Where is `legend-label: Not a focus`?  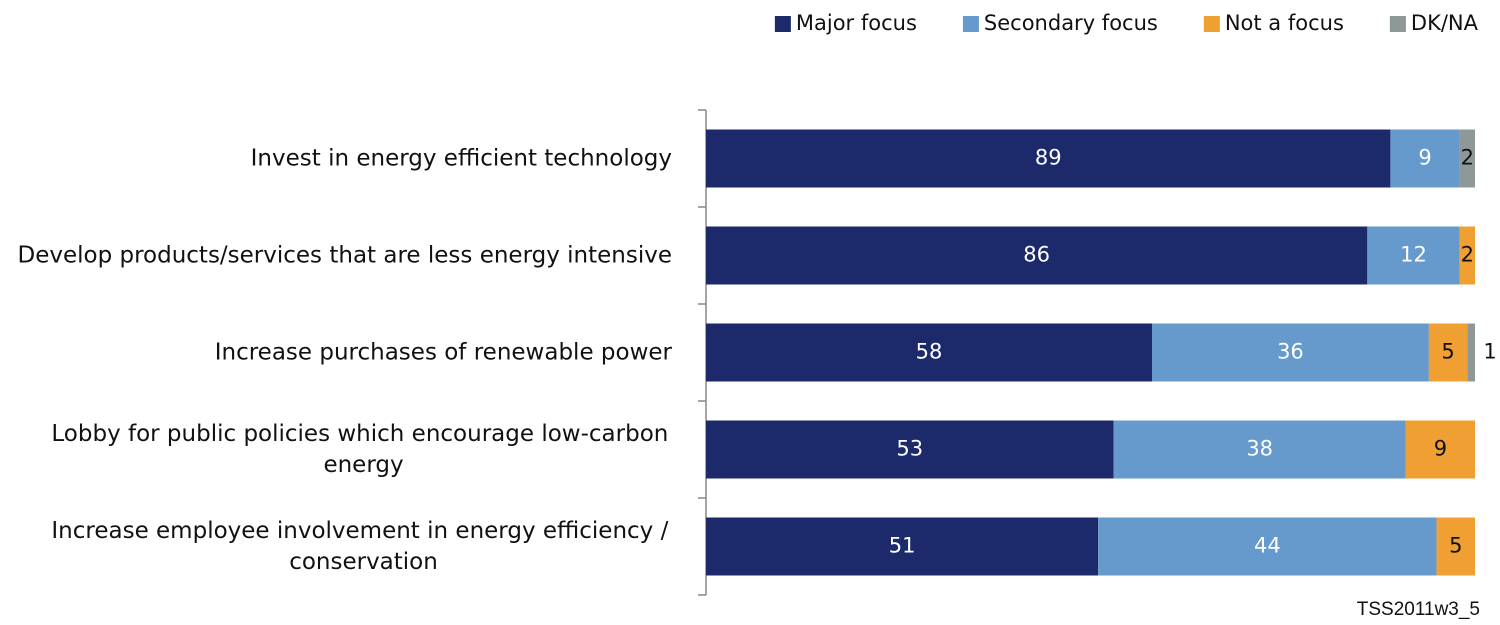
legend-label: Not a focus is located at coordinates (1284, 23).